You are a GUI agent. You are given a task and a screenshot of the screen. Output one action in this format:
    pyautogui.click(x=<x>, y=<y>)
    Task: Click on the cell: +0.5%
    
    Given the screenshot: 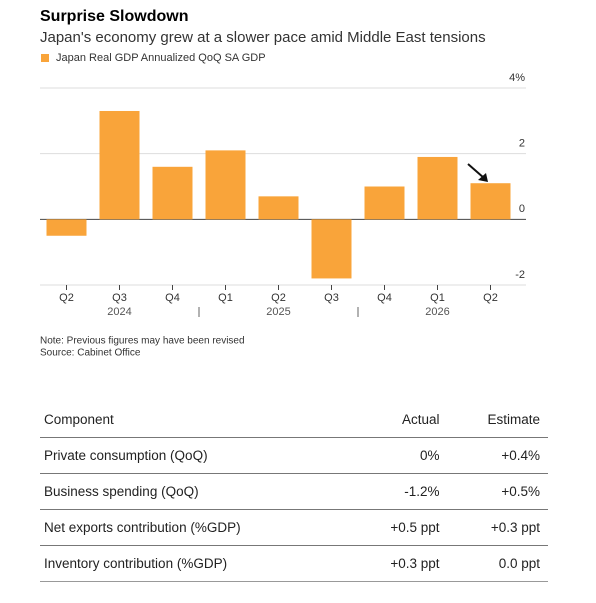 What is the action you would take?
    pyautogui.click(x=497, y=491)
    